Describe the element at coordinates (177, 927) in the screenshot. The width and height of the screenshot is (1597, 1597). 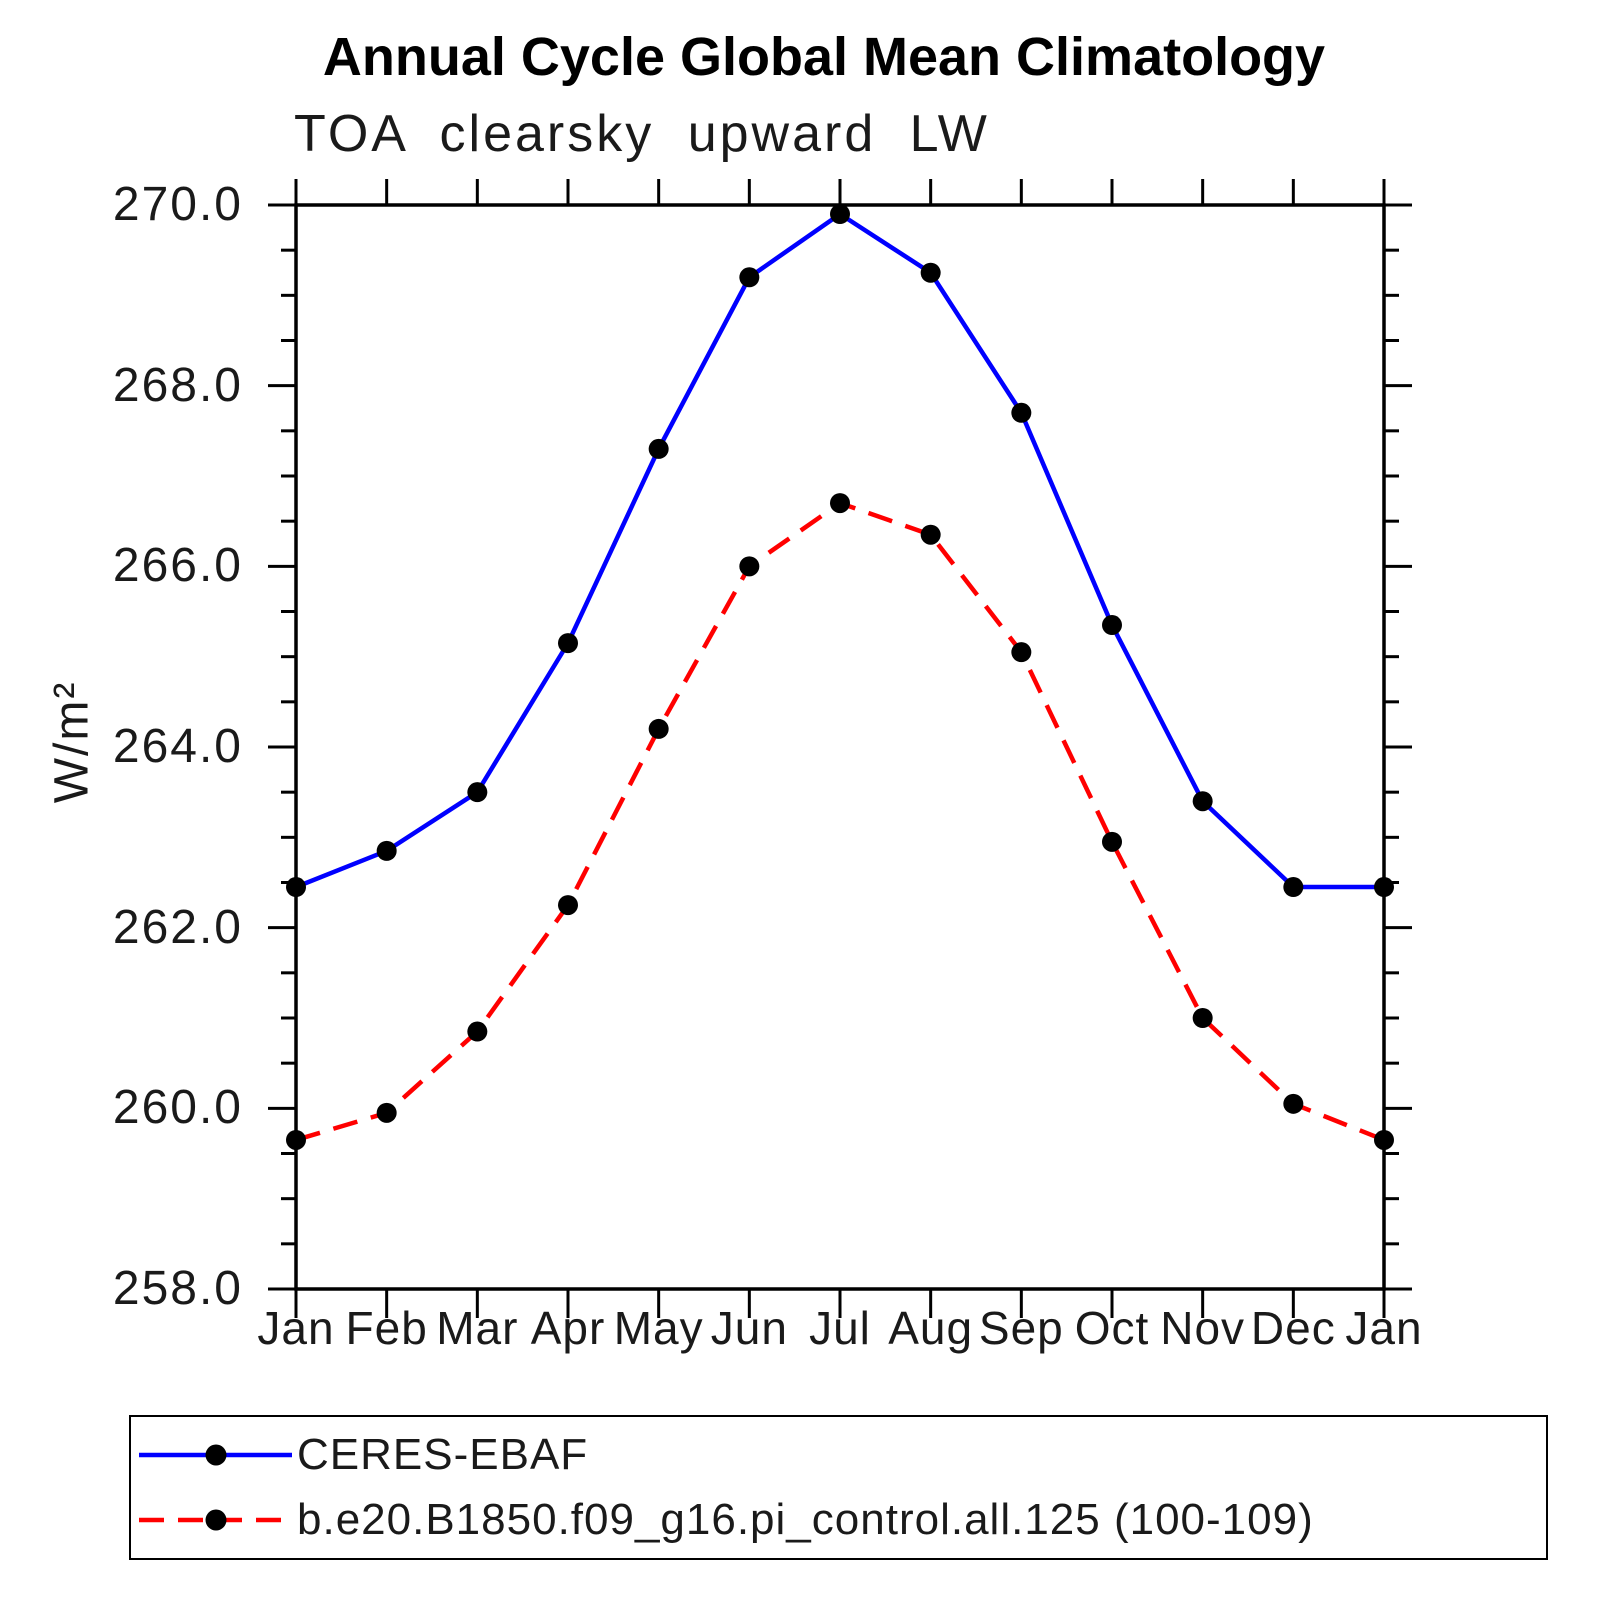
I see `y-tick-label: 262.0` at that location.